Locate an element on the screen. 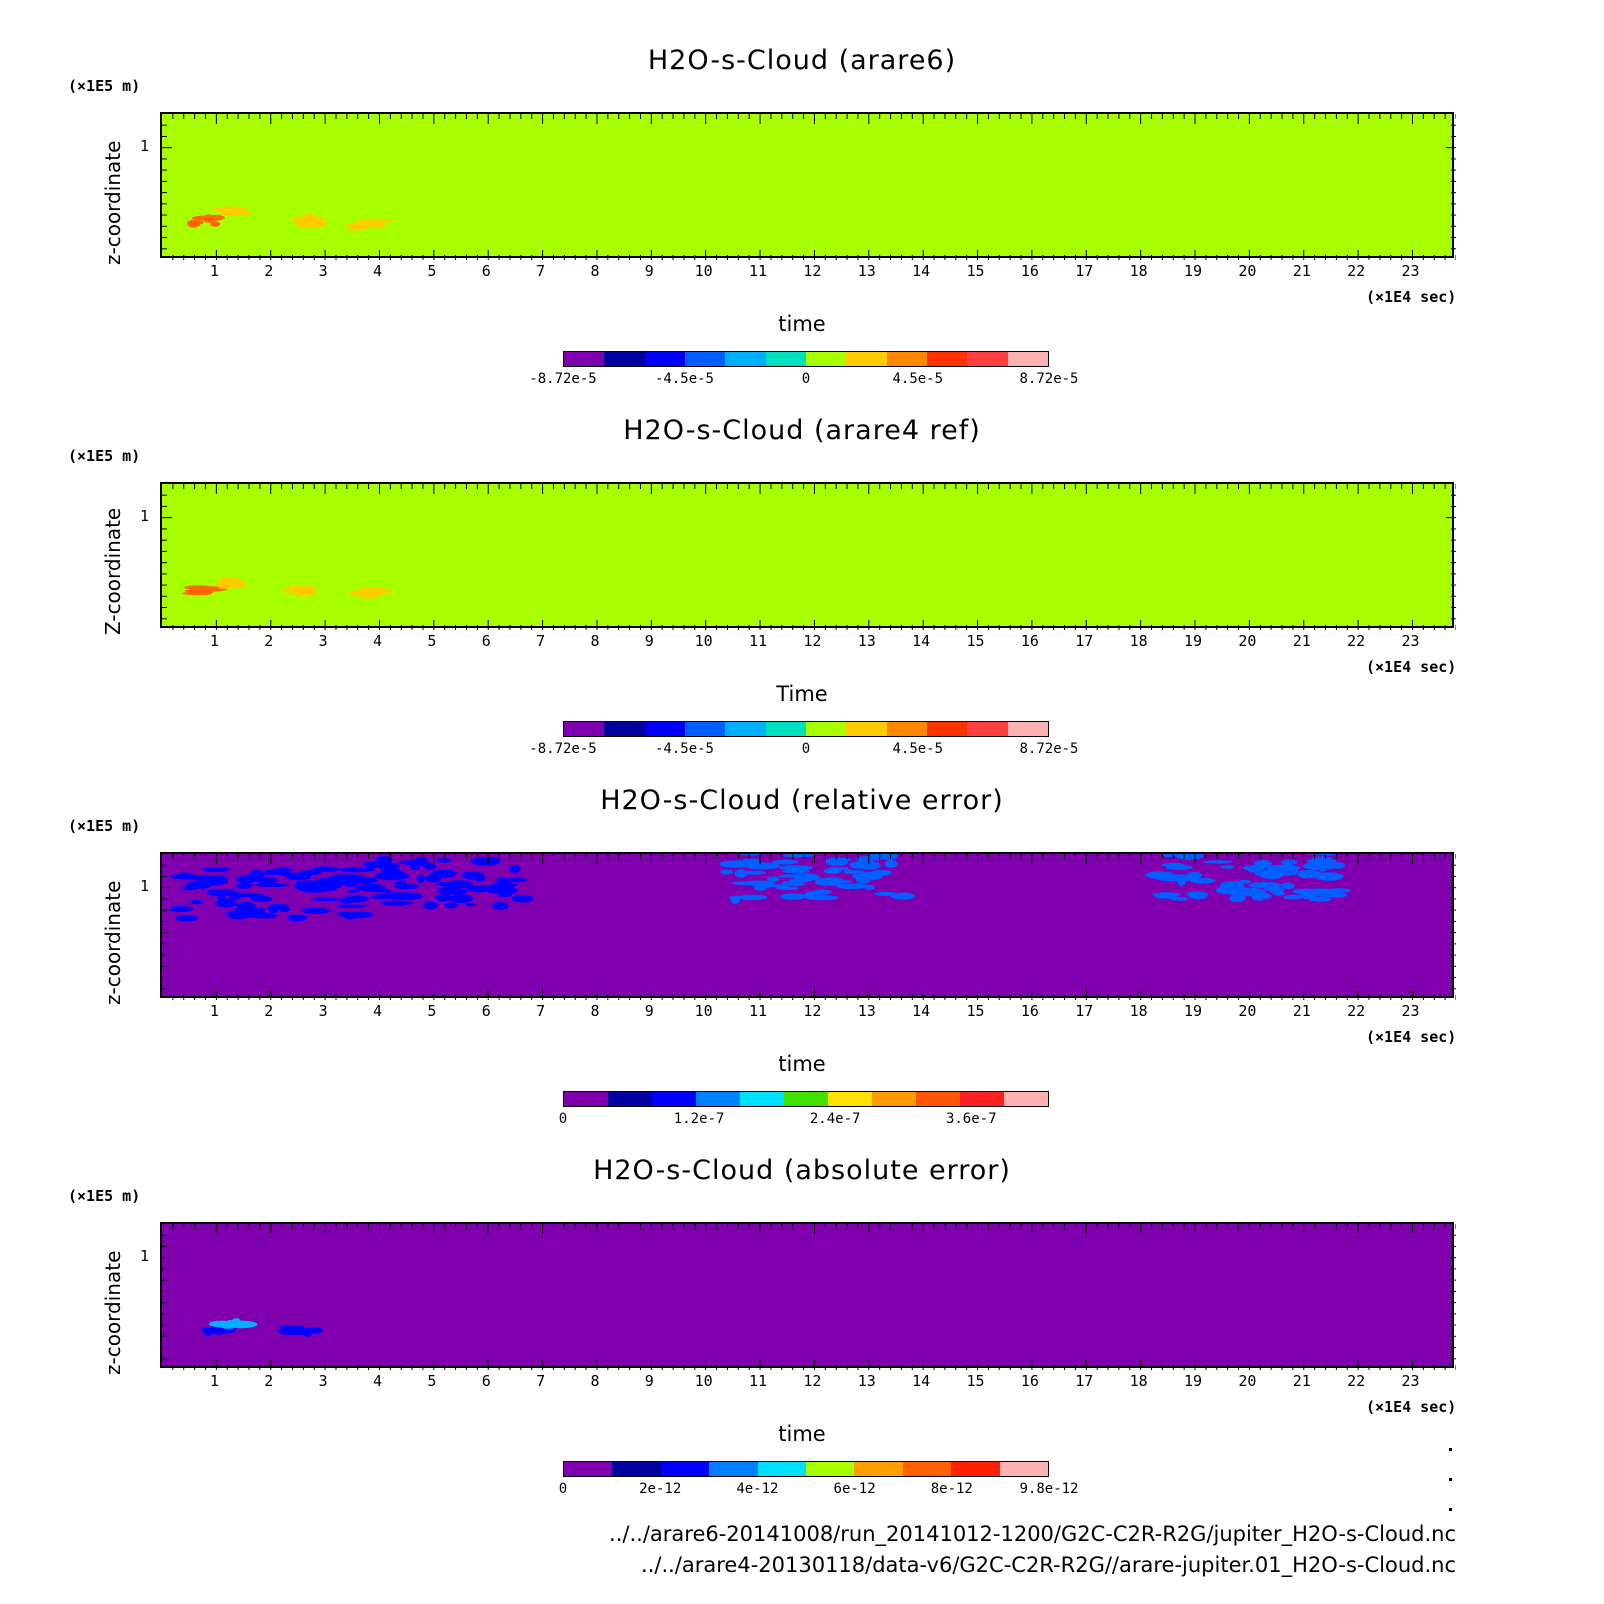  x-tick-label: 22 is located at coordinates (1356, 271).